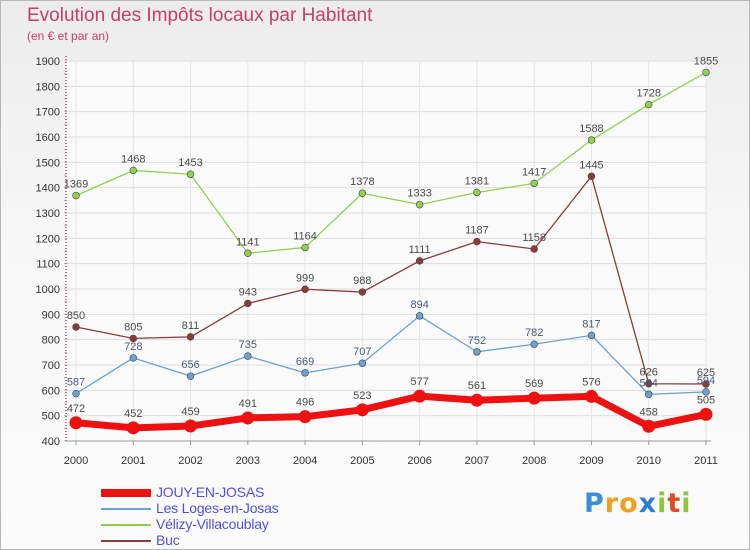  Describe the element at coordinates (391, 355) in the screenshot. I see `series-line-les-loges-en-josas` at that location.